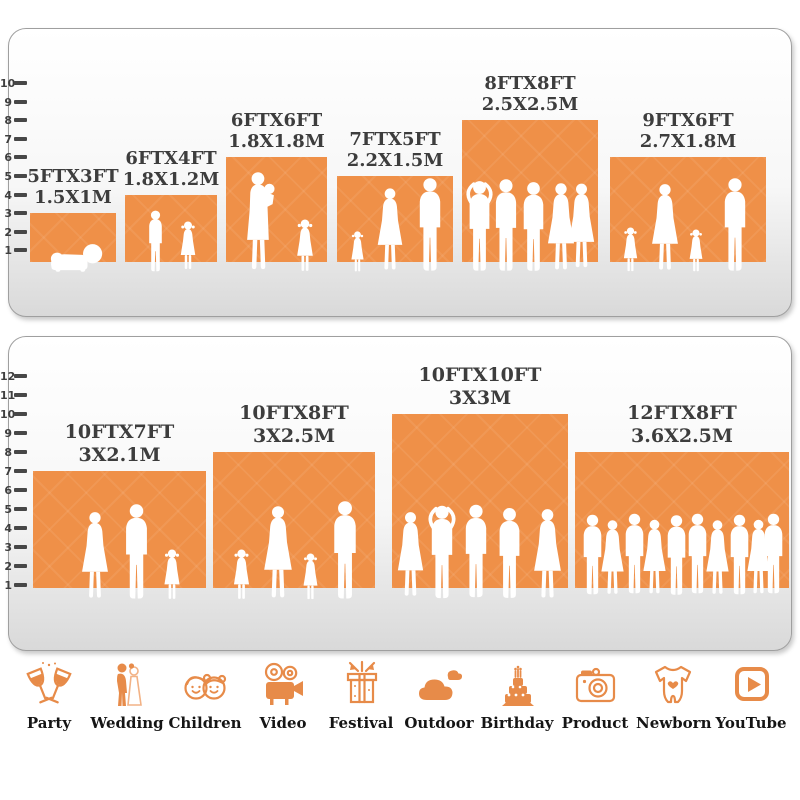  I want to click on ruler-tick: 11, so click(14, 395).